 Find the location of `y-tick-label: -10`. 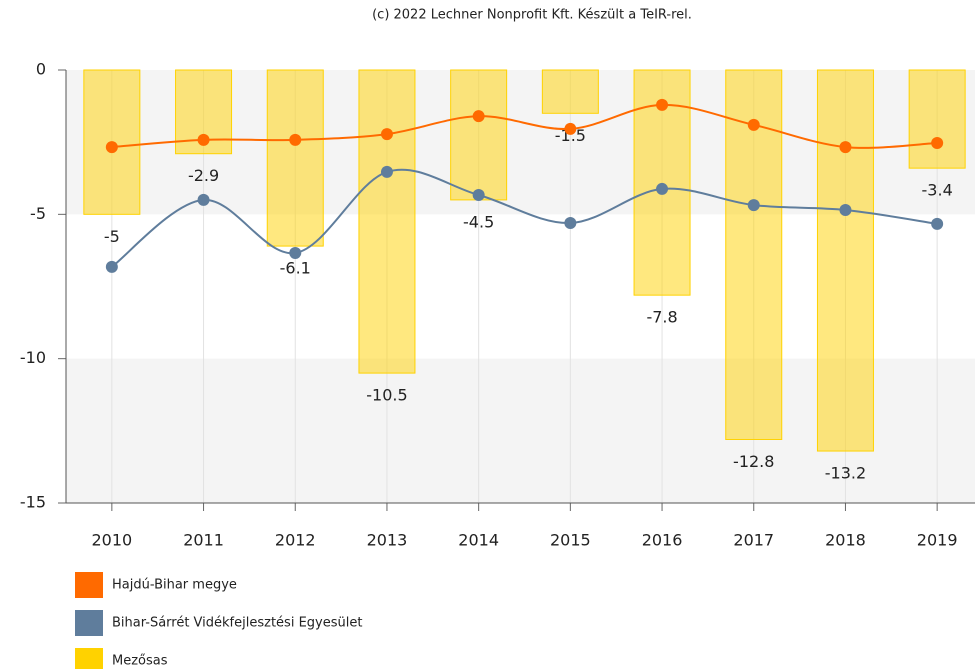

y-tick-label: -10 is located at coordinates (33, 357).